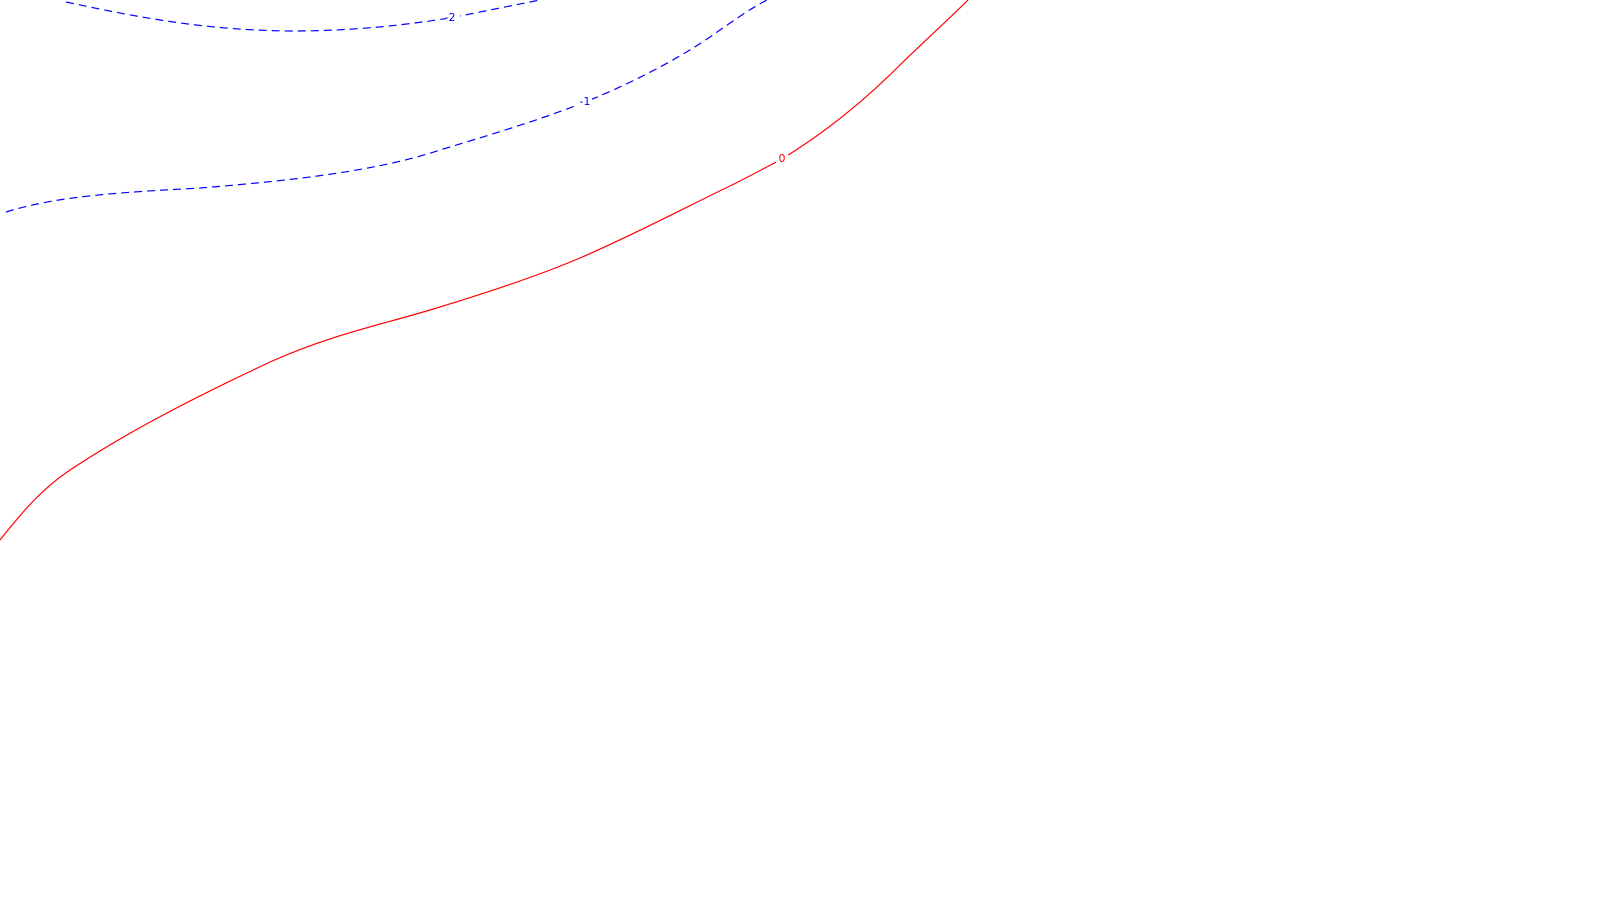  I want to click on contour-label-bg-zero, so click(782, 158).